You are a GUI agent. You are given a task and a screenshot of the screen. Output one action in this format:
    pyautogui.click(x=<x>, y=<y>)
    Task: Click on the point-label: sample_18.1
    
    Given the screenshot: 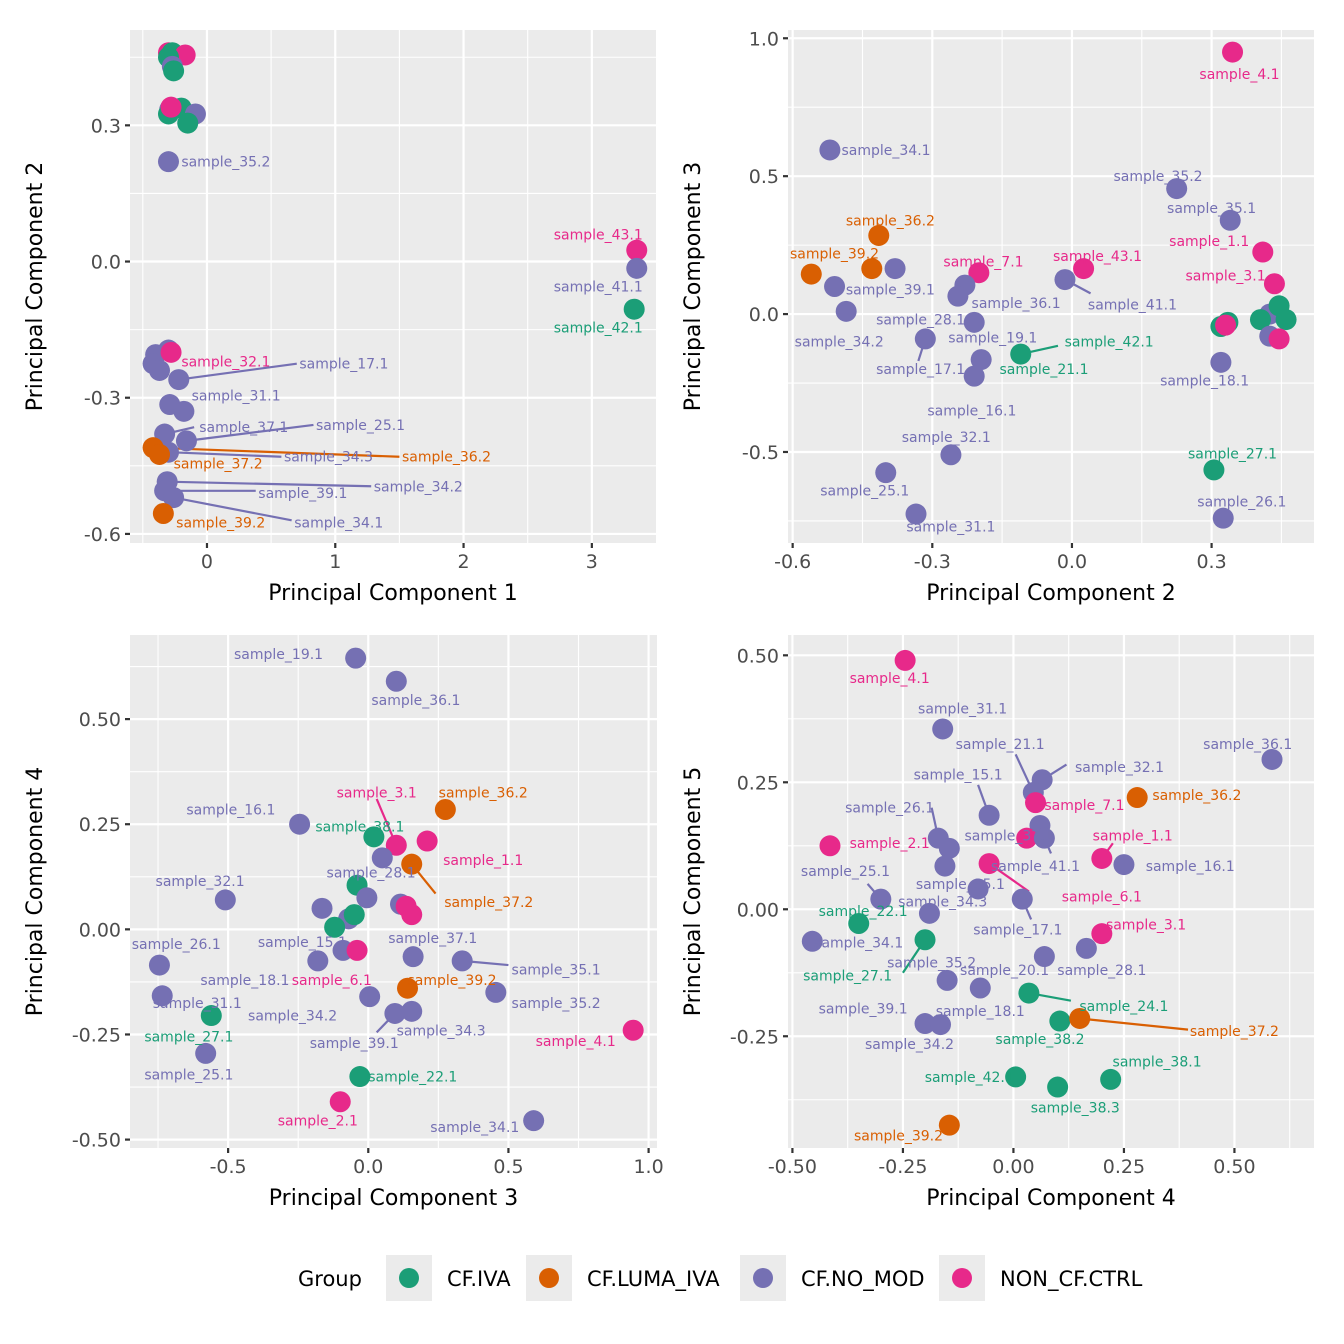 What is the action you would take?
    pyautogui.click(x=244, y=981)
    